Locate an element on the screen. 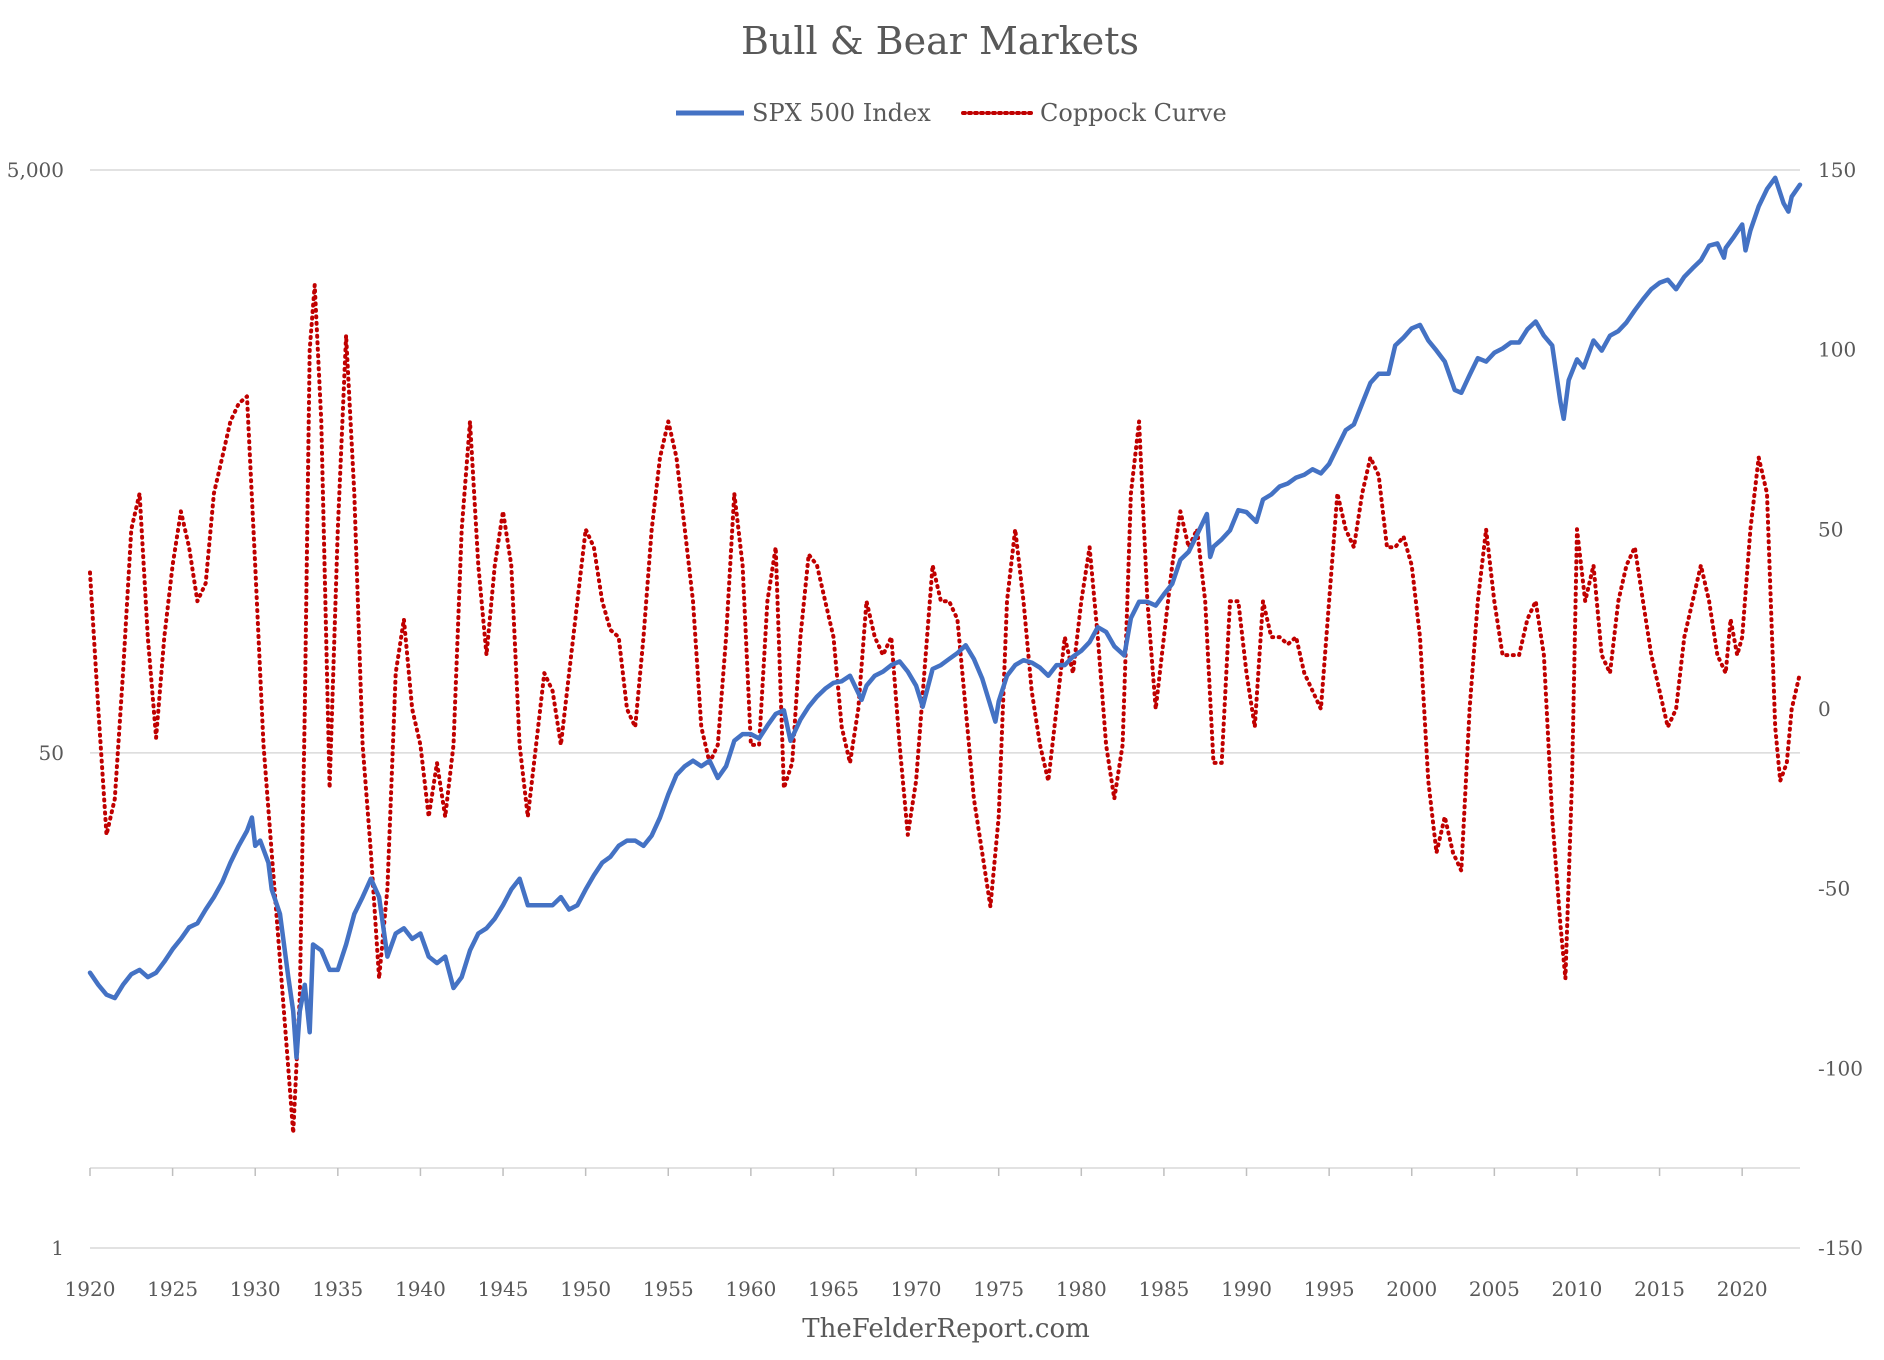 The width and height of the screenshot is (1884, 1360). x-tick-label: 1930 is located at coordinates (255, 1289).